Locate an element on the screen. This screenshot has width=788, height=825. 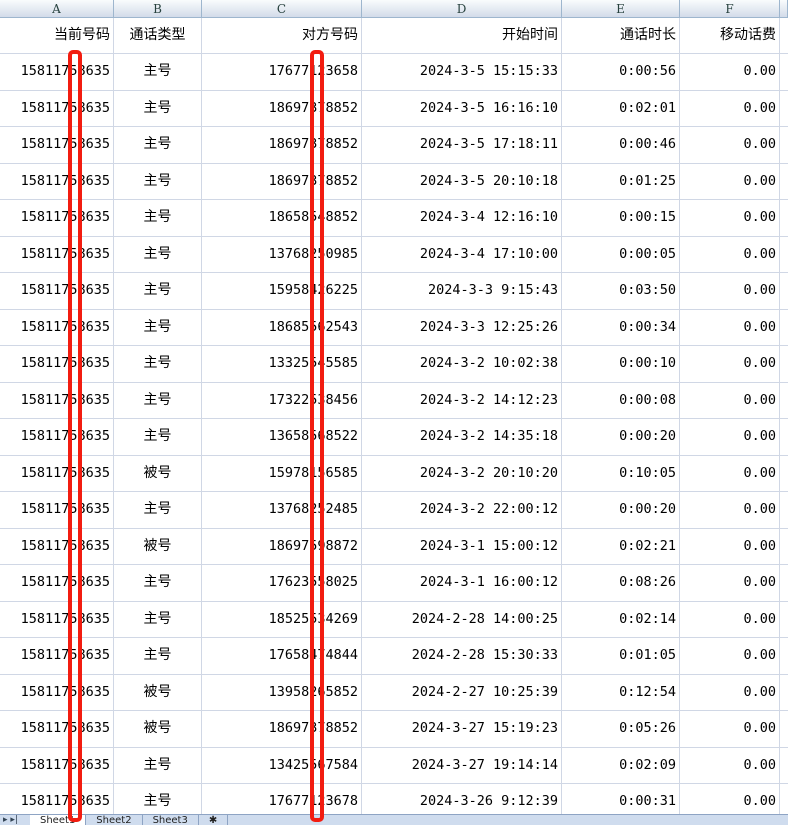
column-header-e: E is located at coordinates (621, 8).